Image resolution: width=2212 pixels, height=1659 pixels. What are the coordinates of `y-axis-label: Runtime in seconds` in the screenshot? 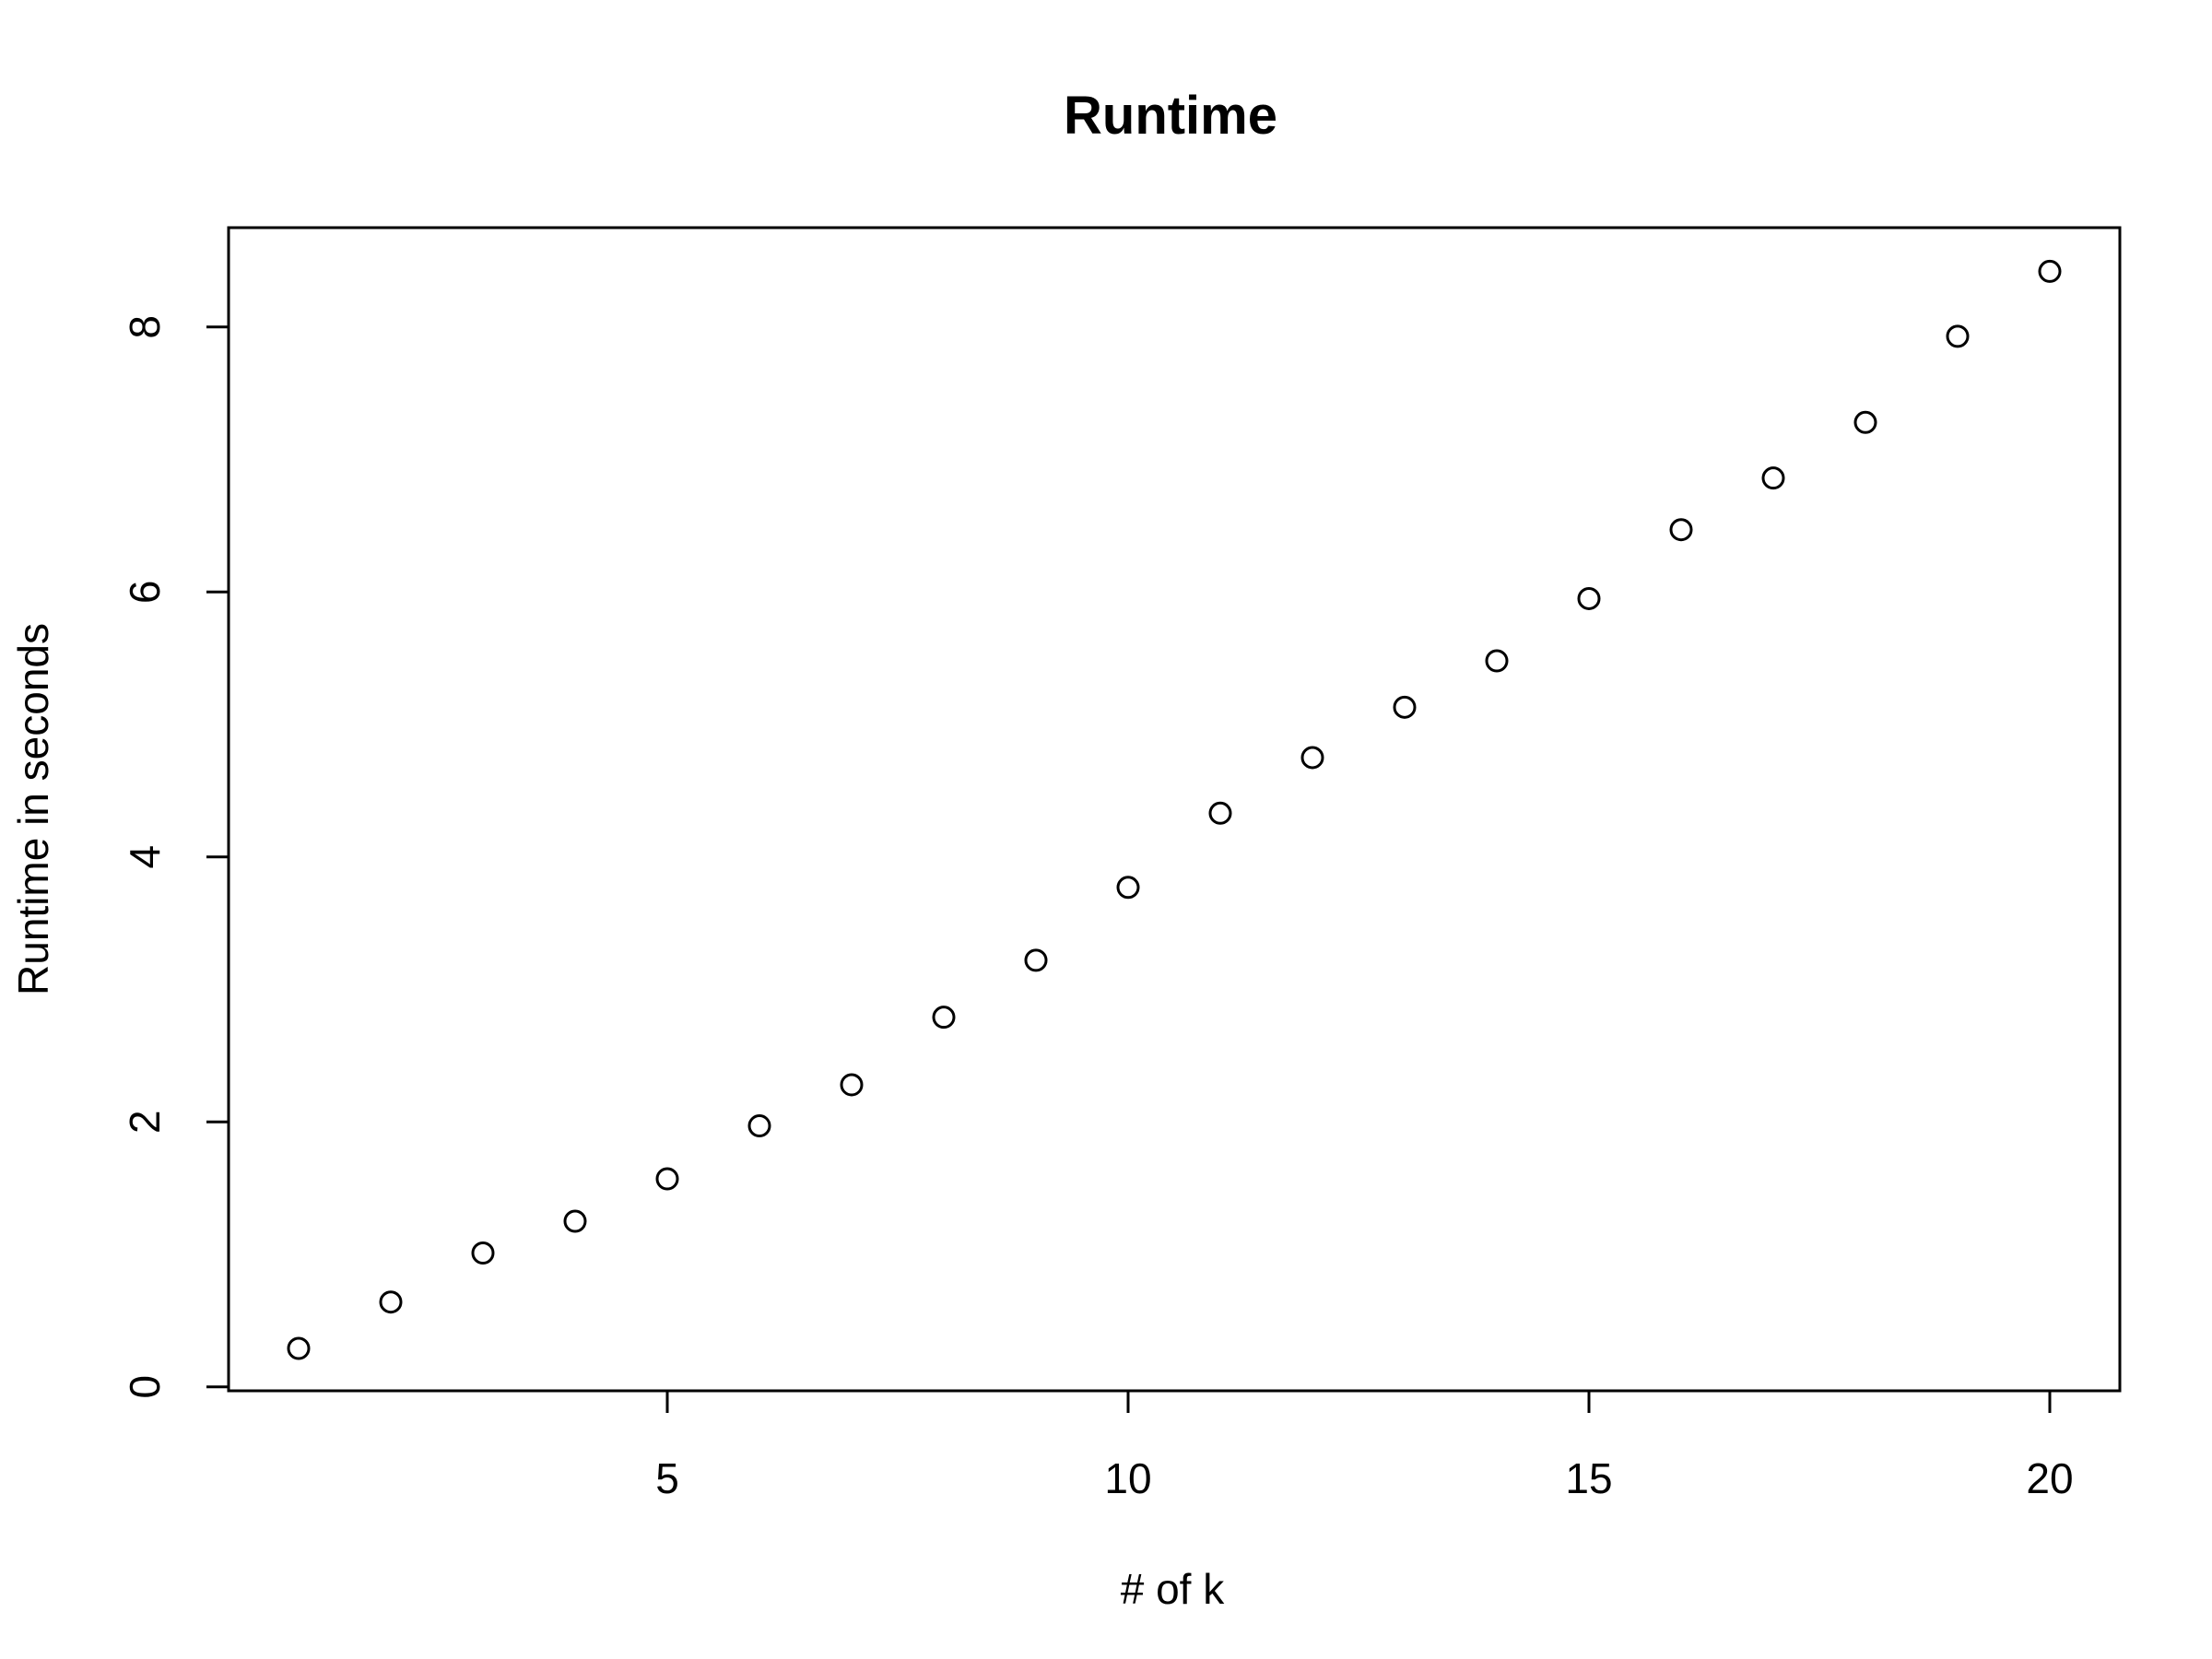 It's located at (33, 809).